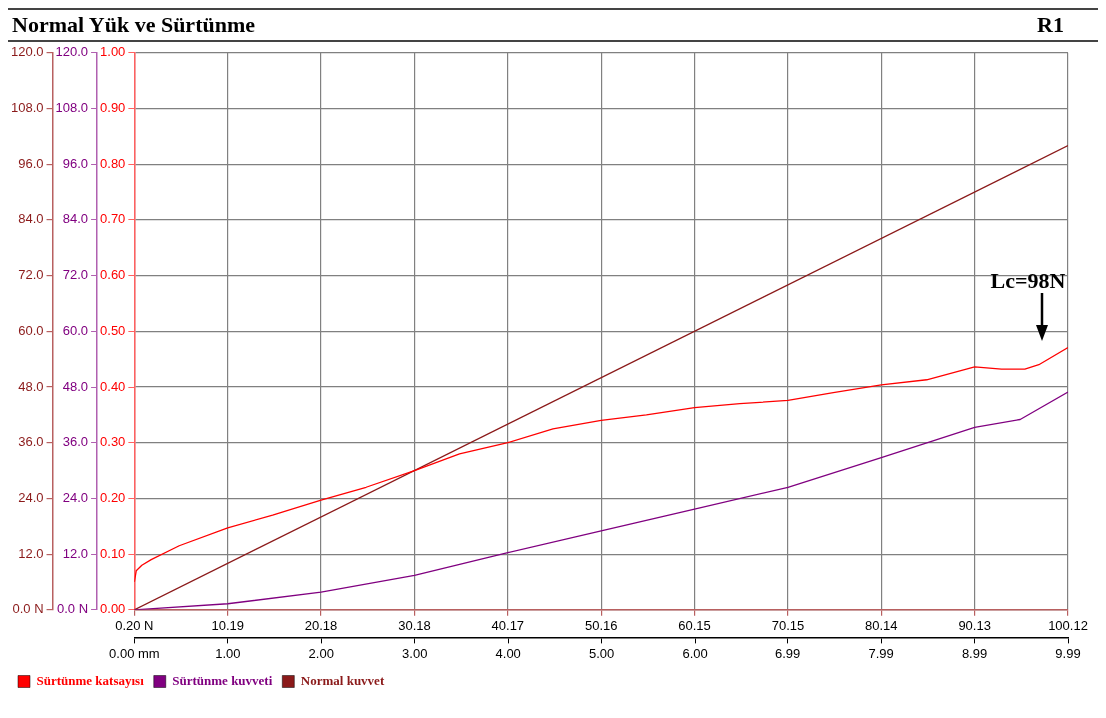 The width and height of the screenshot is (1106, 718). What do you see at coordinates (1068, 626) in the screenshot?
I see `x-tick-label: 100.12` at bounding box center [1068, 626].